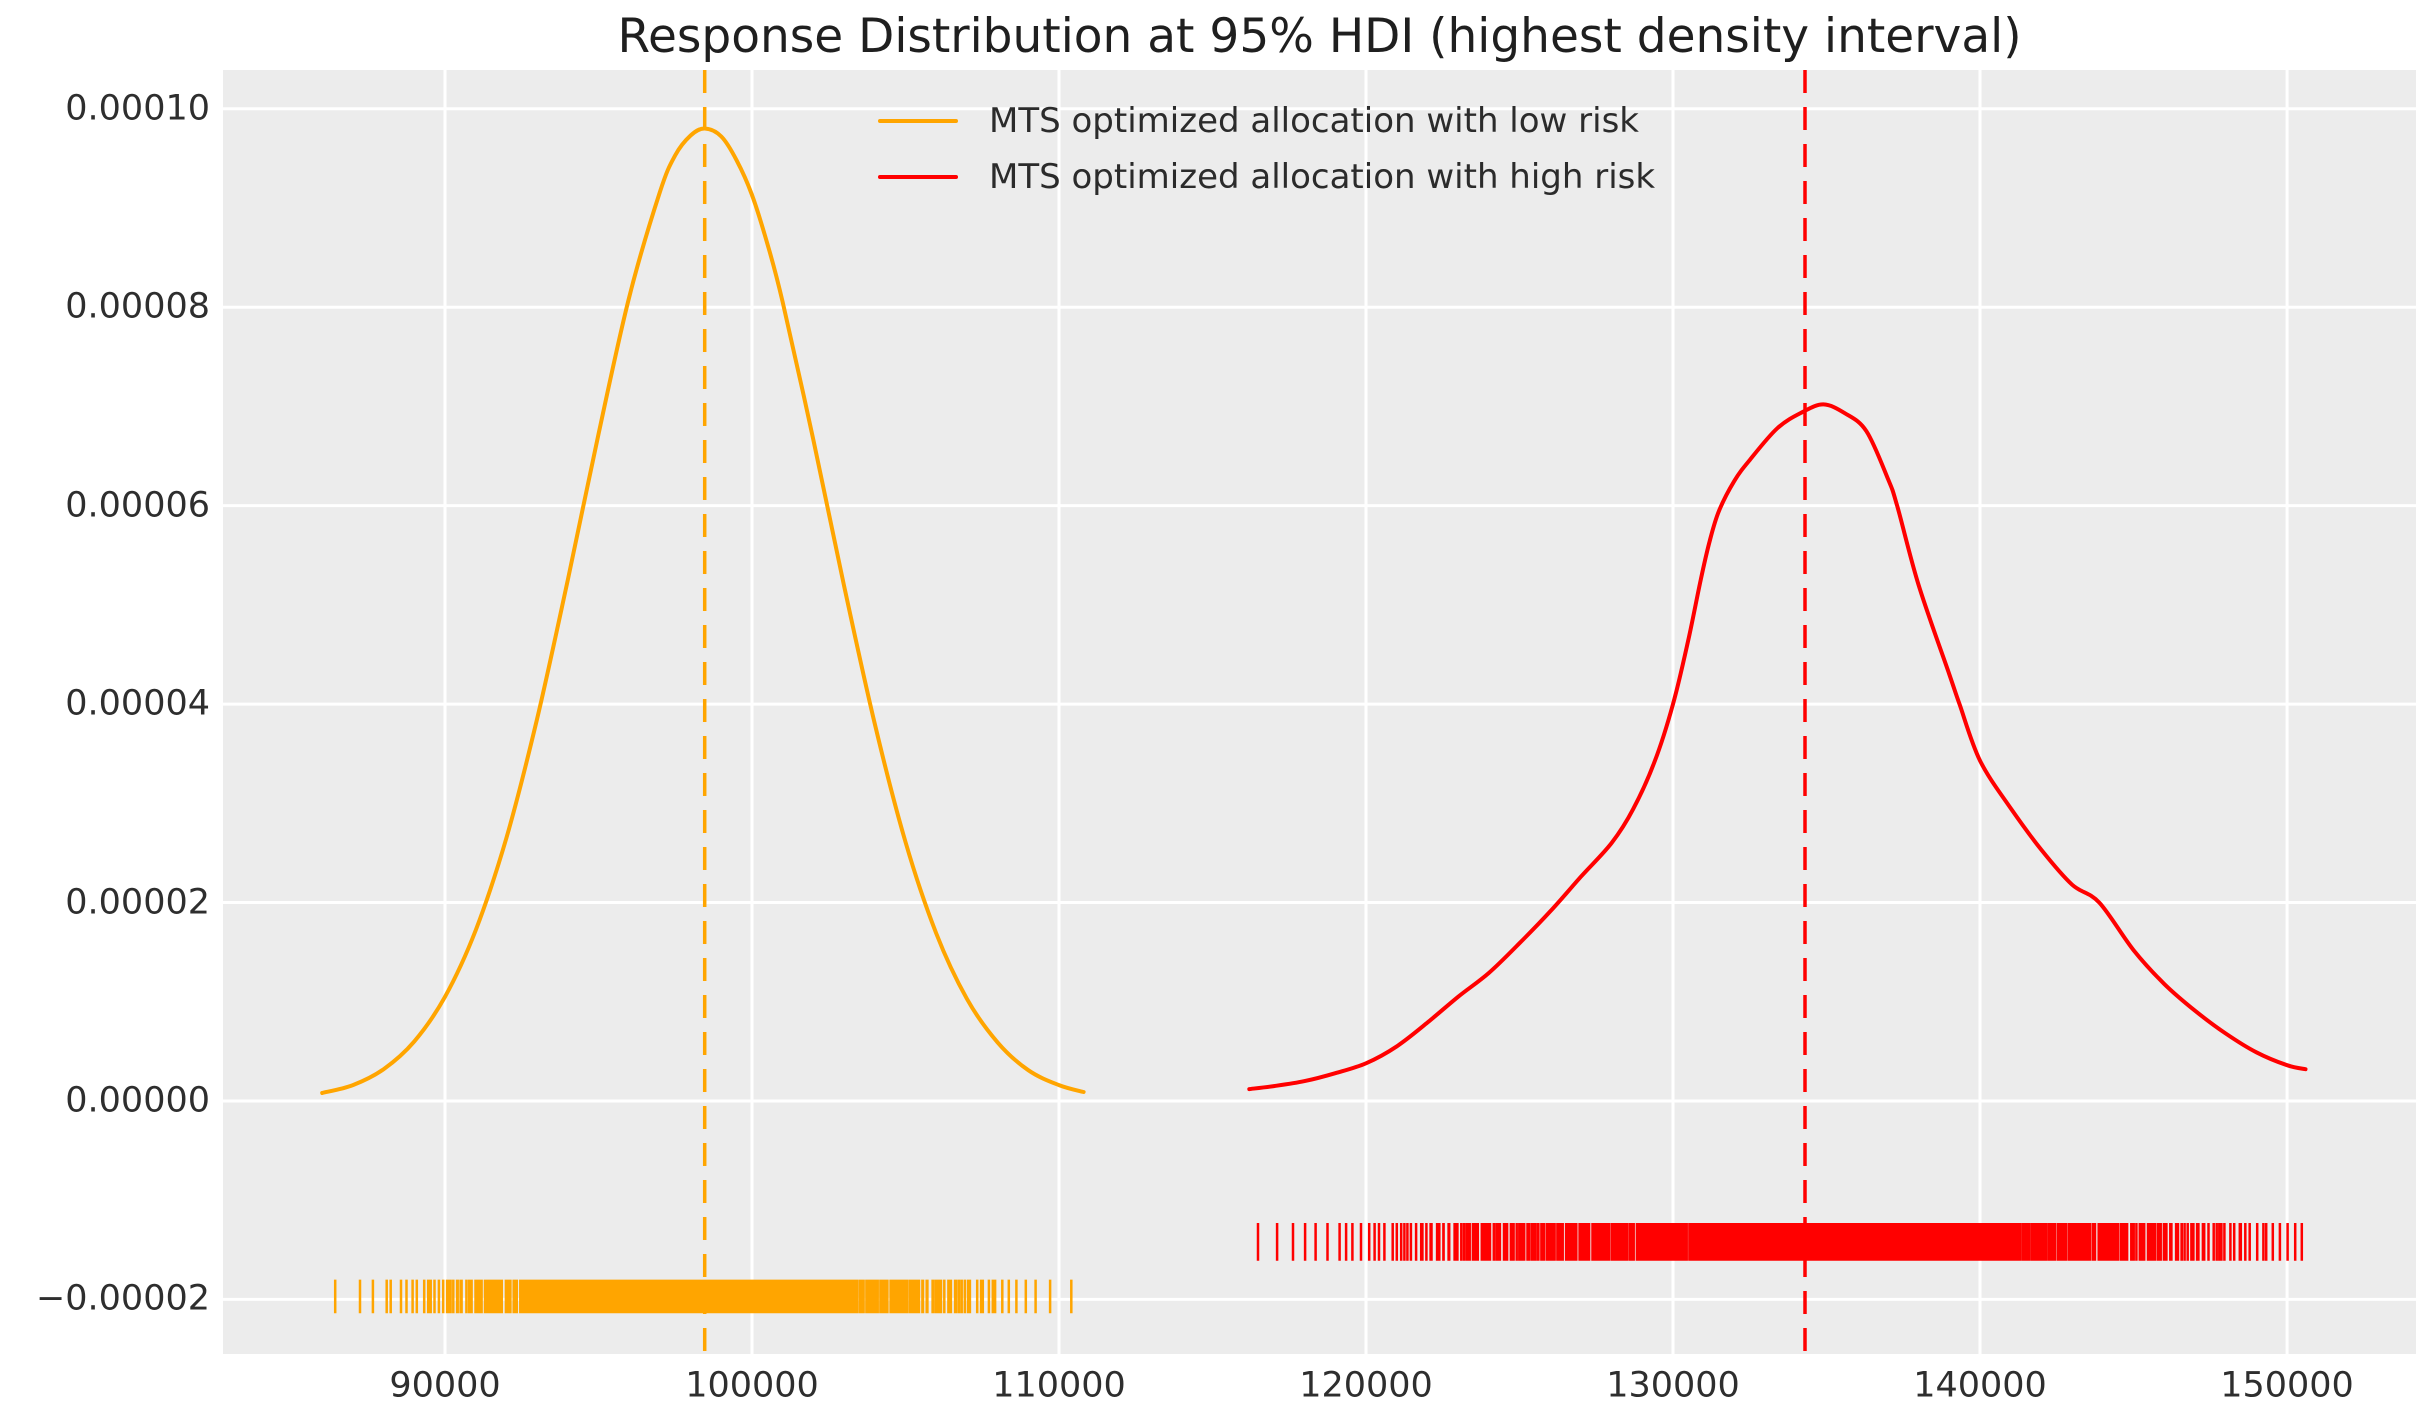 The height and width of the screenshot is (1423, 2423). What do you see at coordinates (122, 1298) in the screenshot?
I see `y-tick-label: −0.00002` at bounding box center [122, 1298].